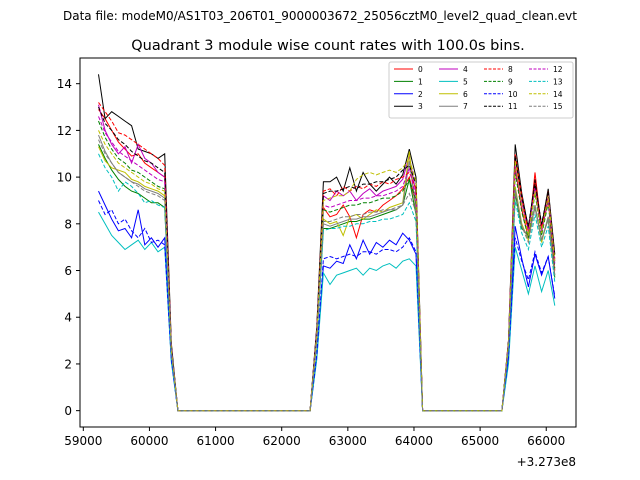 Image resolution: width=640 pixels, height=480 pixels. I want to click on x-tick-label: 63000, so click(348, 441).